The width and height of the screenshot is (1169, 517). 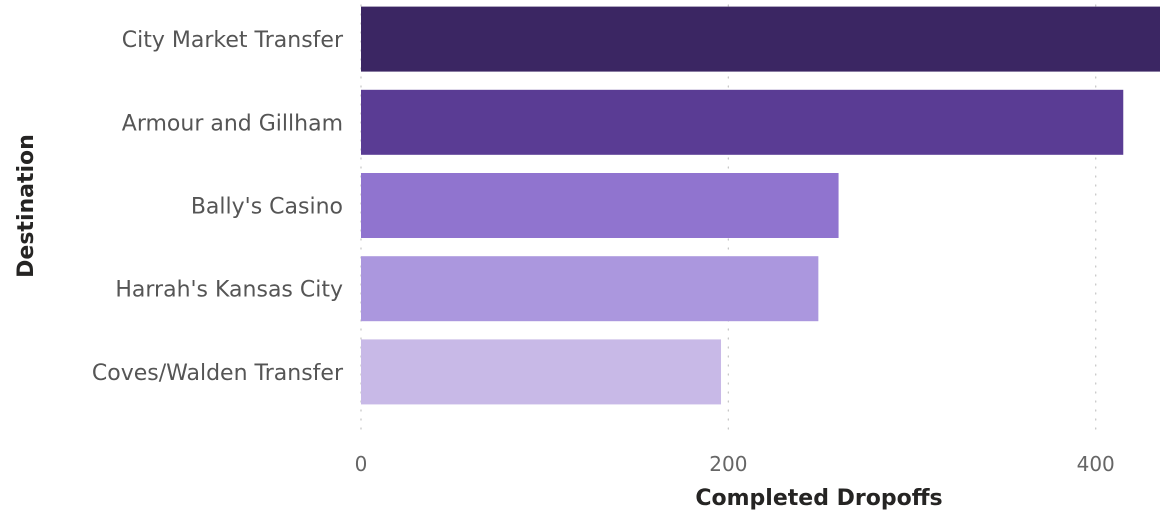 What do you see at coordinates (232, 123) in the screenshot?
I see `category-label: Armour and Gillham` at bounding box center [232, 123].